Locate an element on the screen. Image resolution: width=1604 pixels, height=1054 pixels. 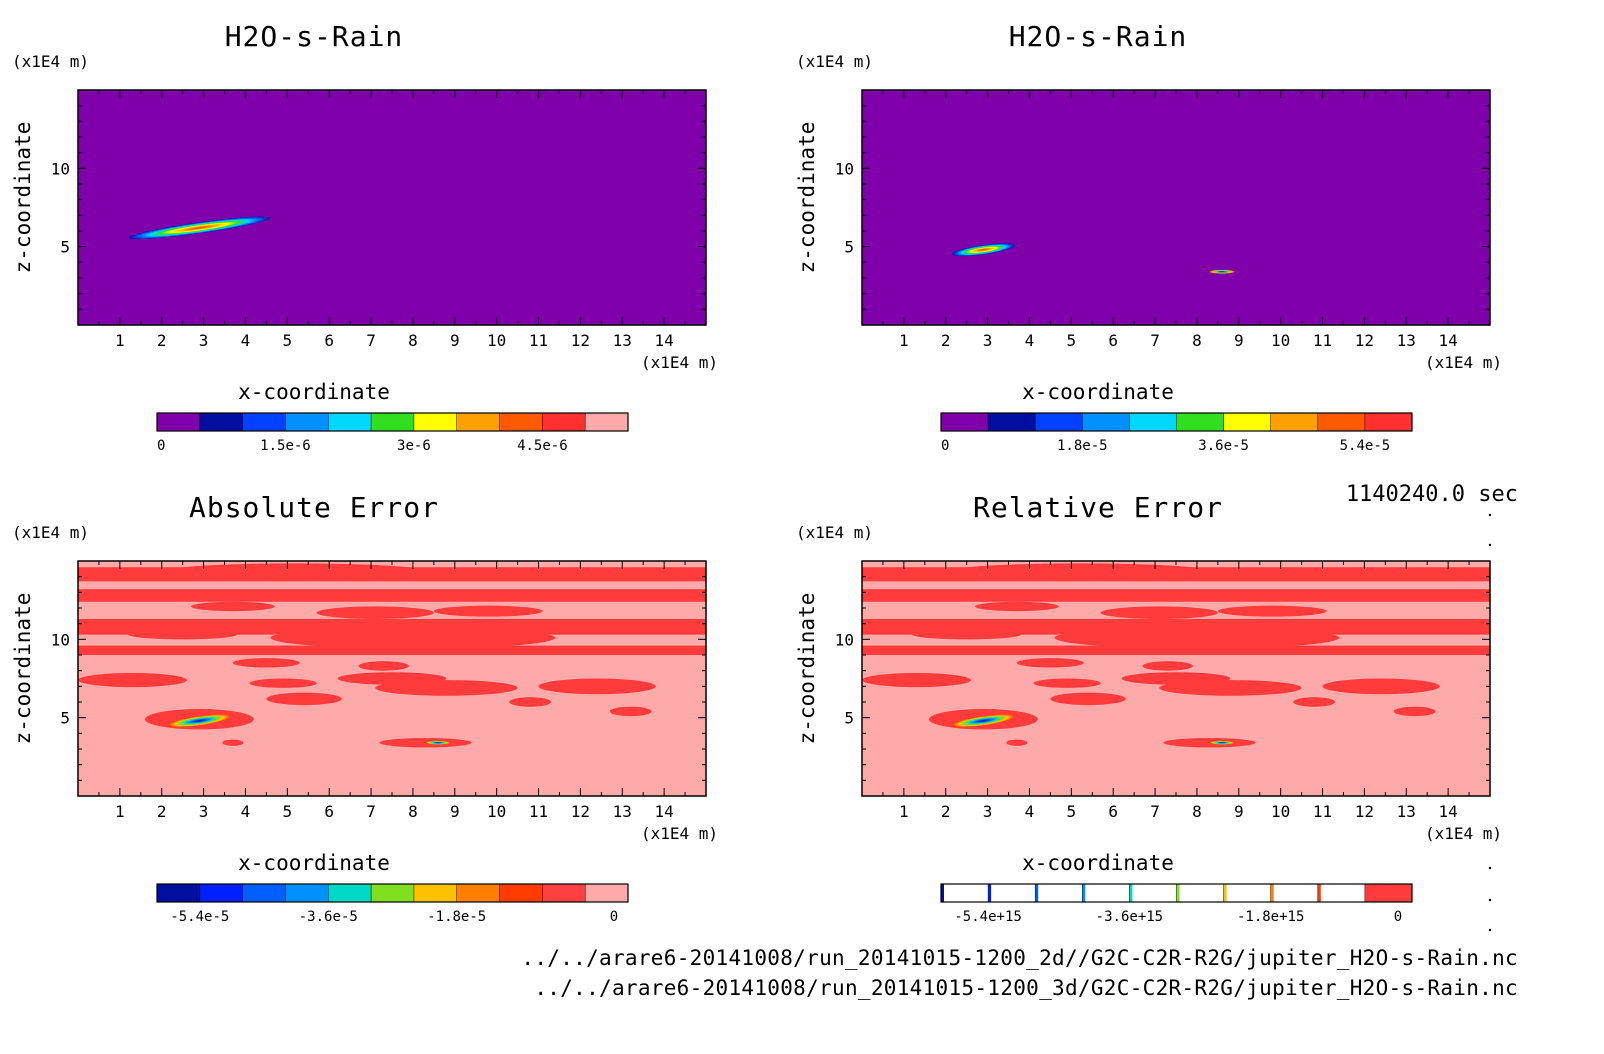
colorbar-tick-label: 3.6e-5 is located at coordinates (1223, 446).